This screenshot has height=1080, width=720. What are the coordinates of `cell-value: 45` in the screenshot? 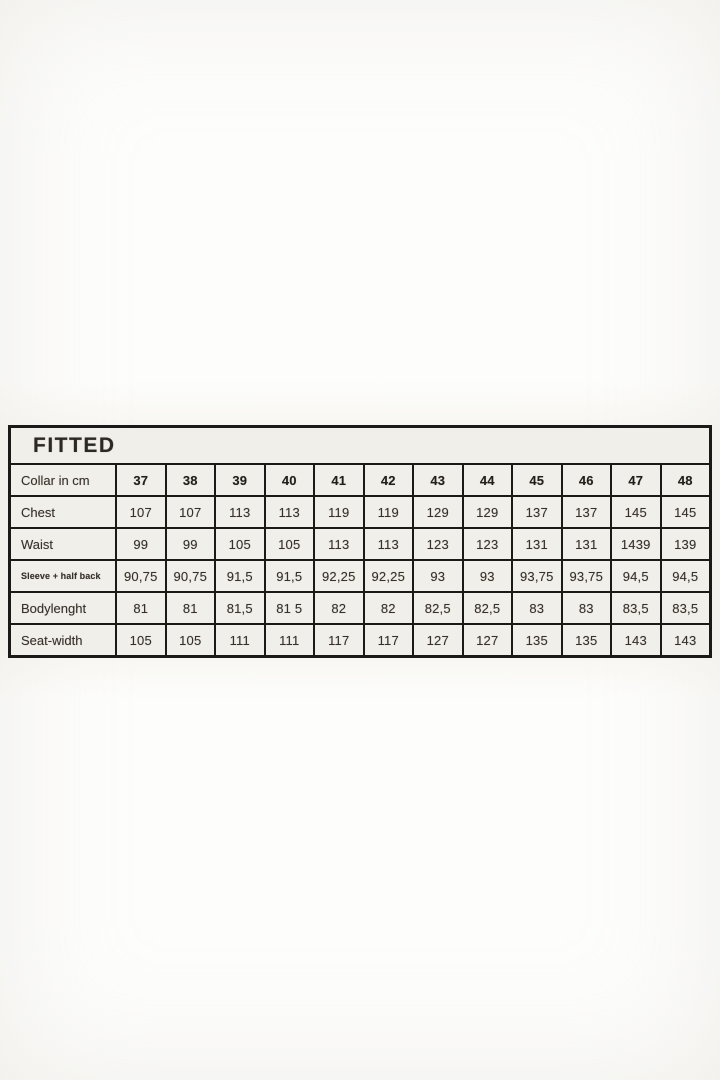 It's located at (537, 480).